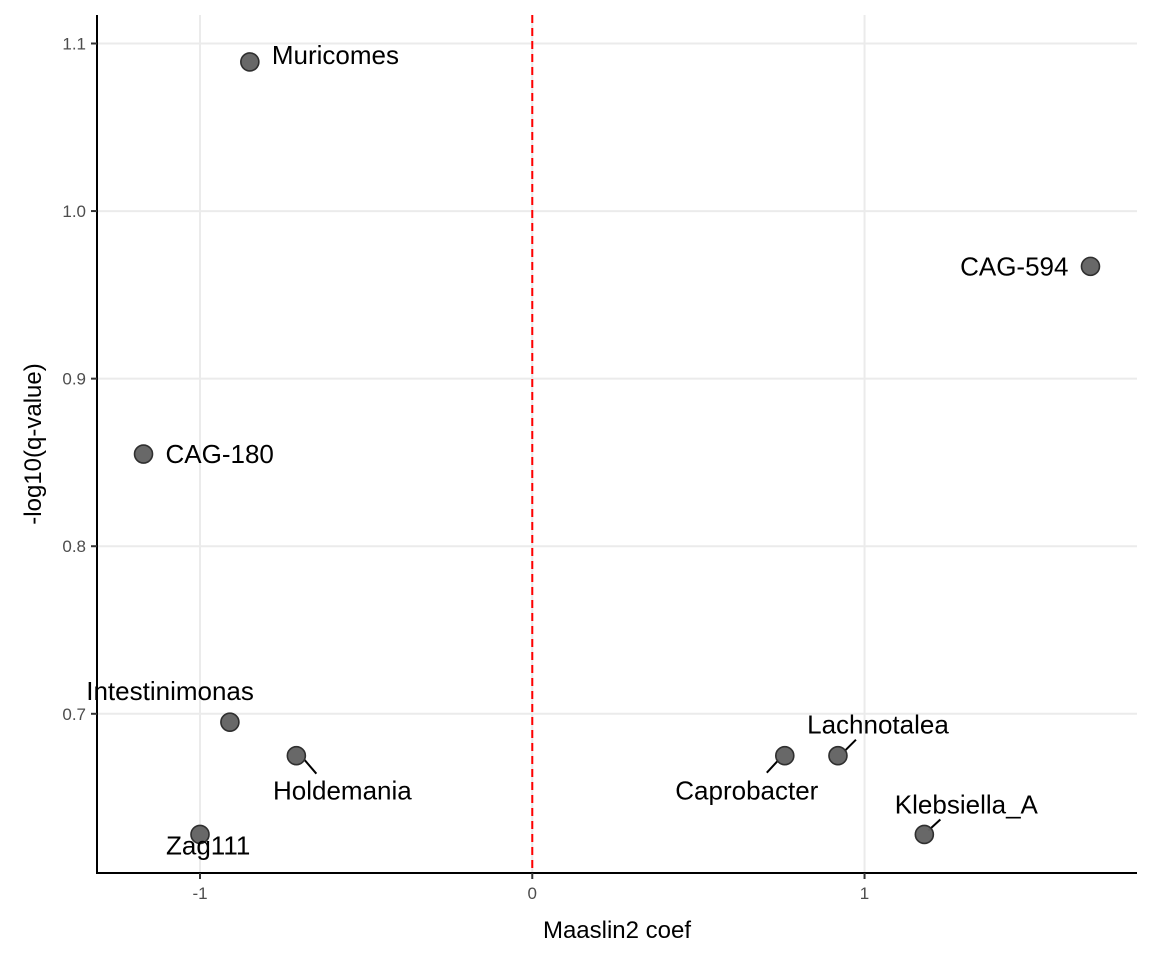  I want to click on point-label-3: Intestinimonas, so click(170, 691).